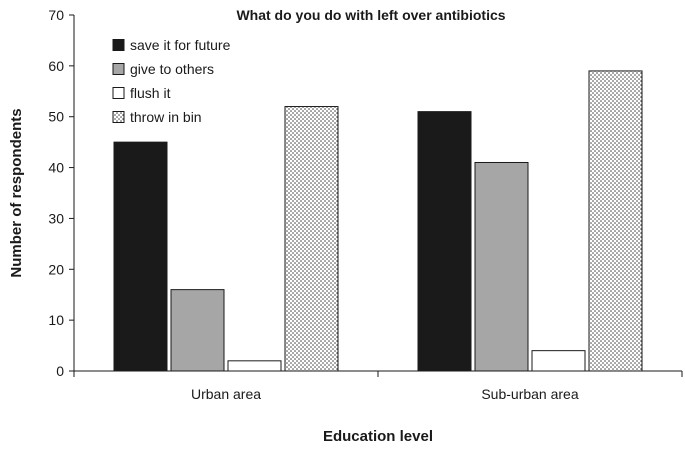 This screenshot has height=450, width=685. I want to click on y-axis-title: Number of respondents, so click(16, 192).